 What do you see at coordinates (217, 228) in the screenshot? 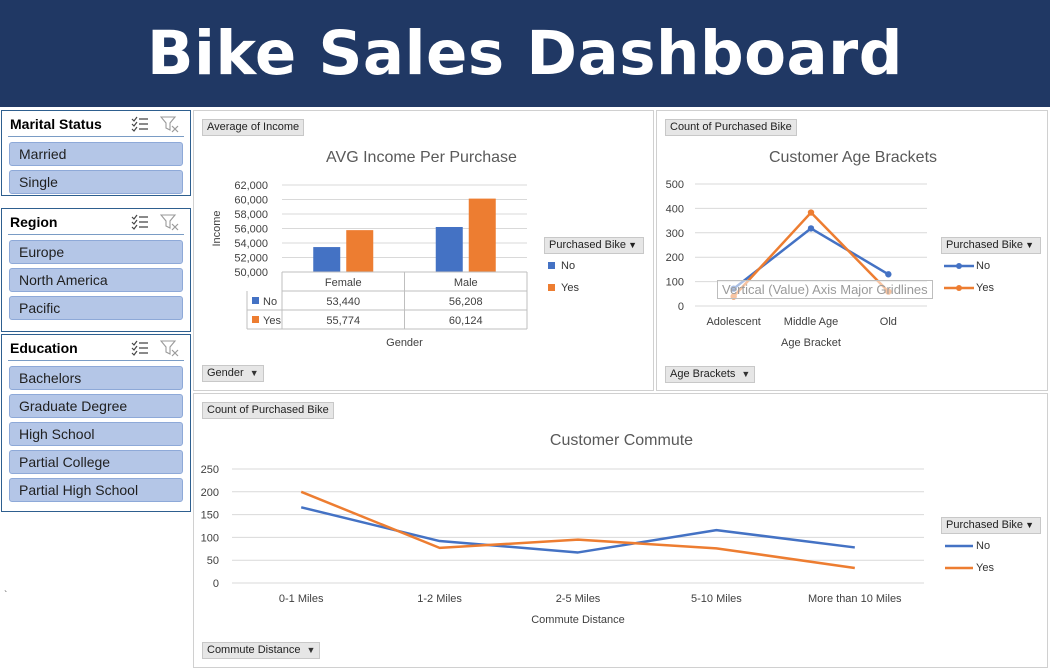
I see `y-axis-title: Income` at bounding box center [217, 228].